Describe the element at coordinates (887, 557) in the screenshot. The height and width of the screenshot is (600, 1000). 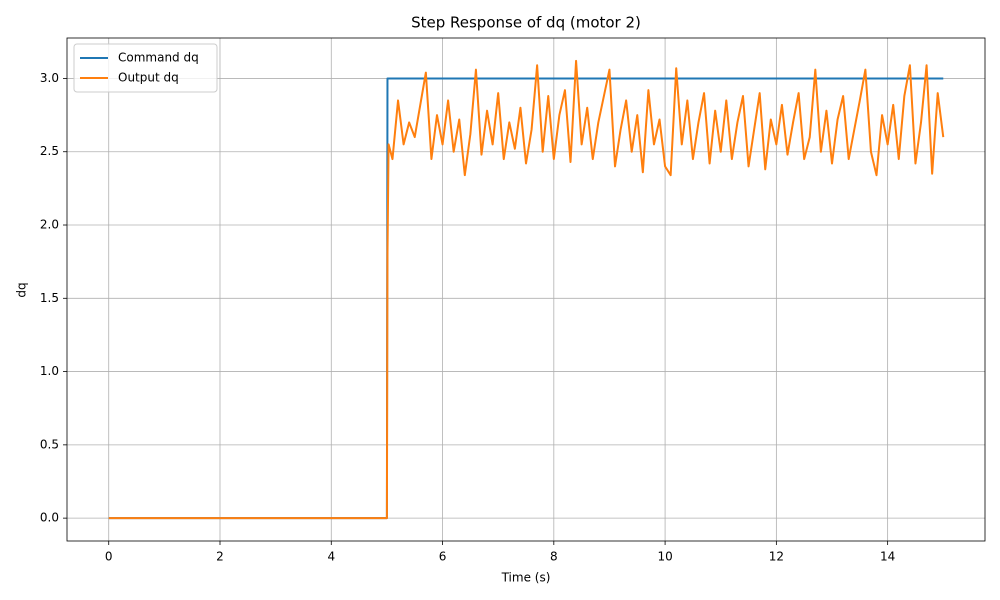
I see `x-tick-label: 14` at that location.